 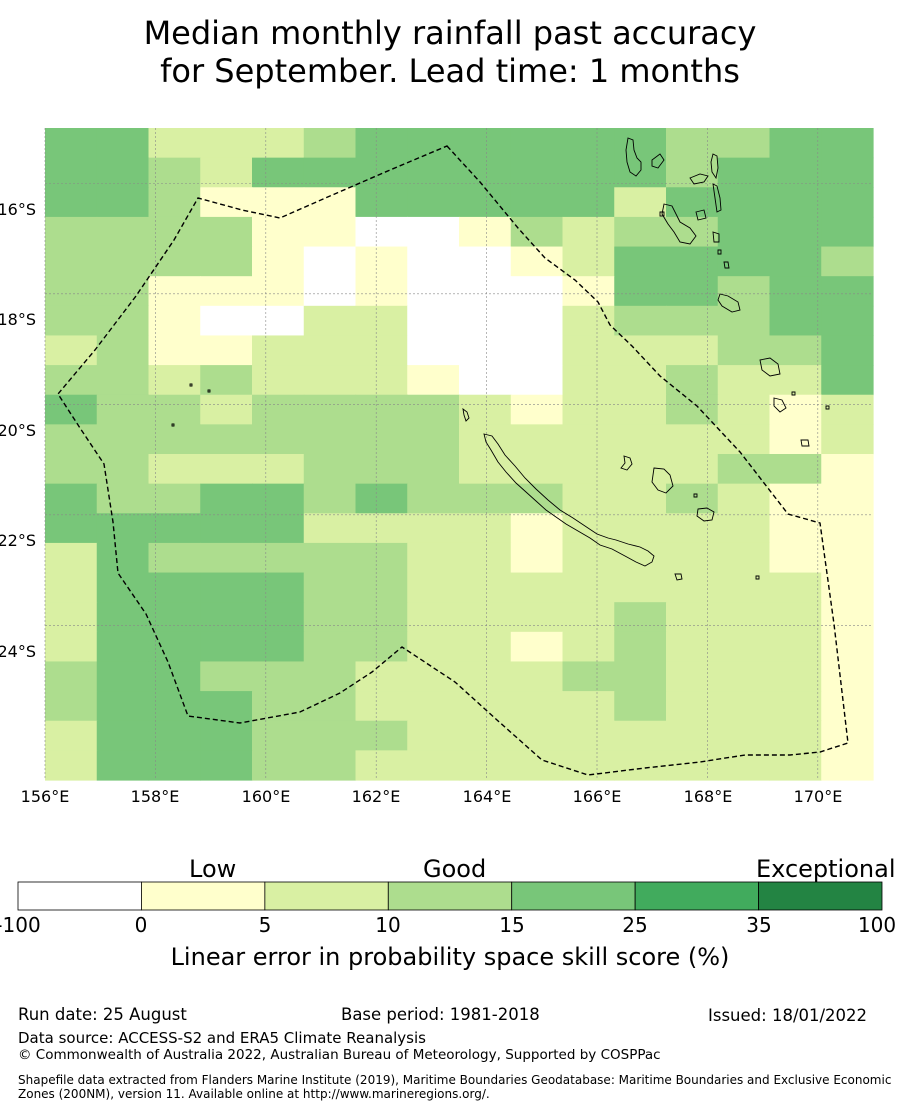 I want to click on loyalty-island-lifou, so click(x=662, y=480).